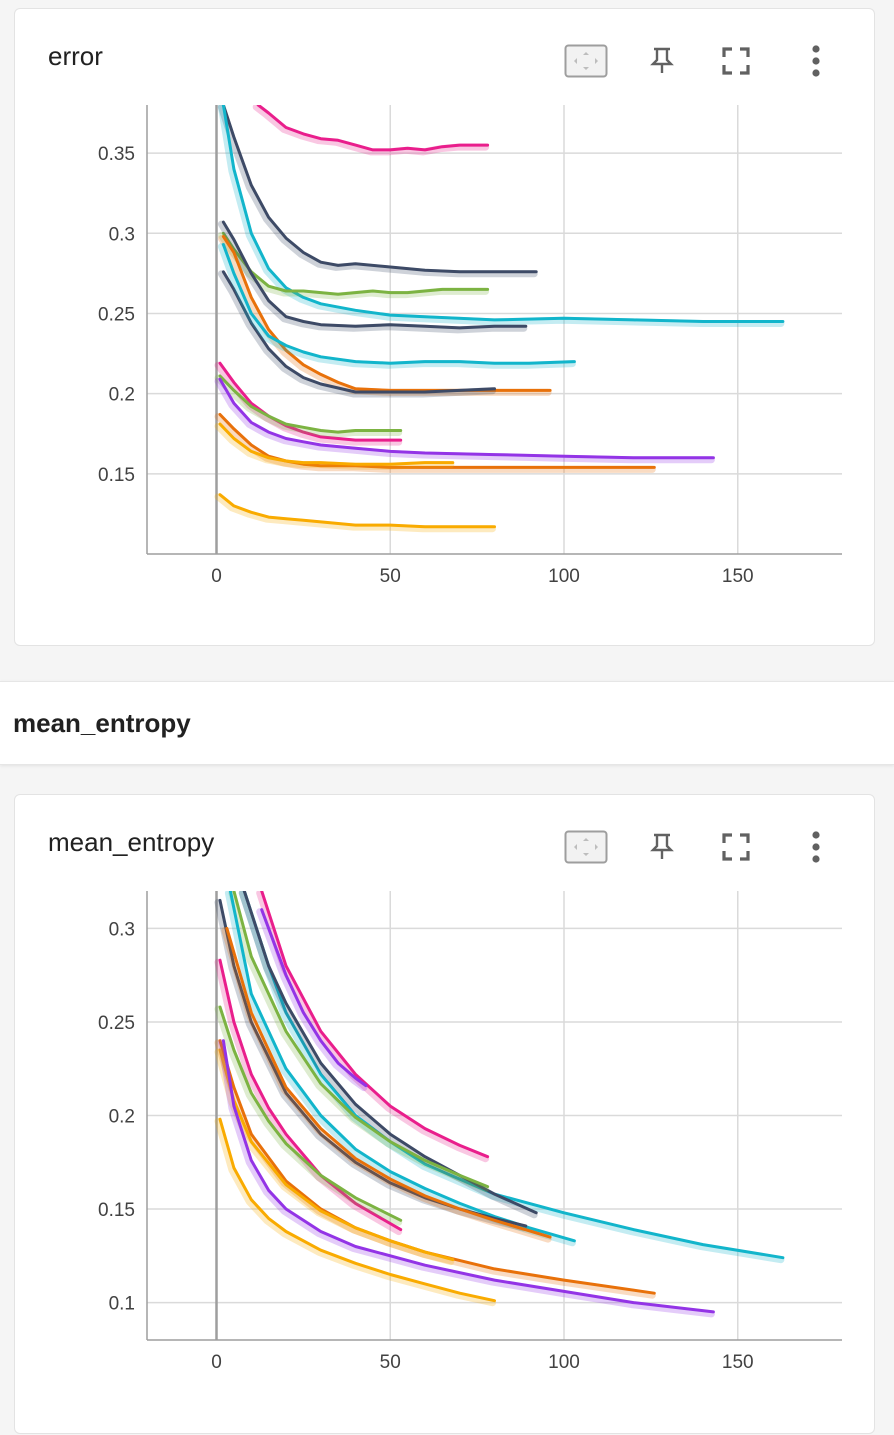  I want to click on section-title: mean_entropy, so click(102, 723).